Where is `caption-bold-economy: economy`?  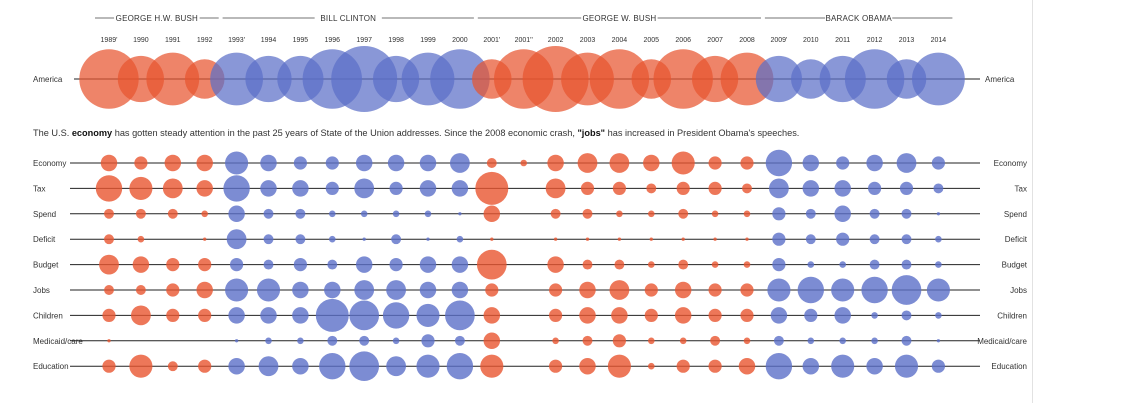
caption-bold-economy: economy is located at coordinates (92, 133).